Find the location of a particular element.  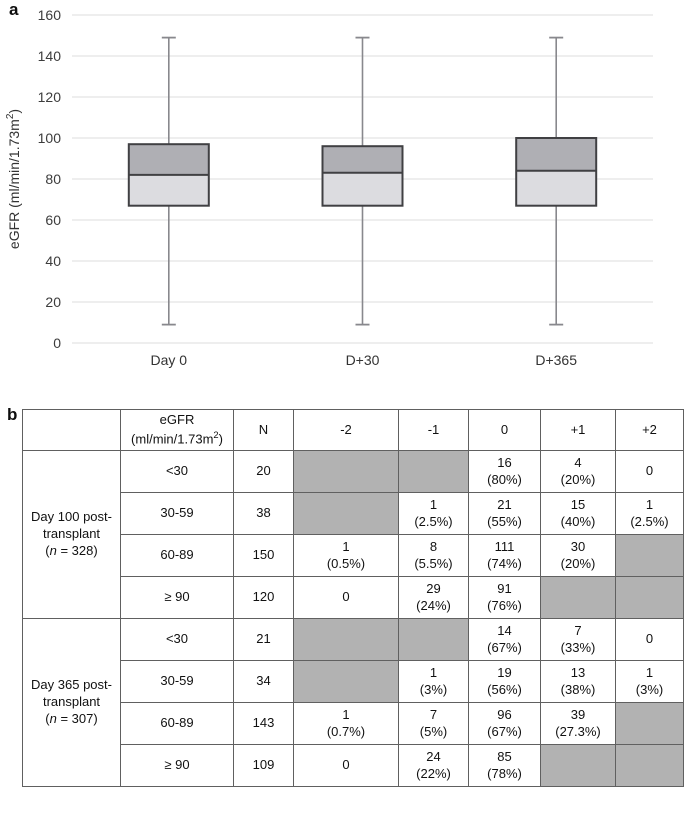

transition-cell: 1 (0.7%) is located at coordinates (346, 724).